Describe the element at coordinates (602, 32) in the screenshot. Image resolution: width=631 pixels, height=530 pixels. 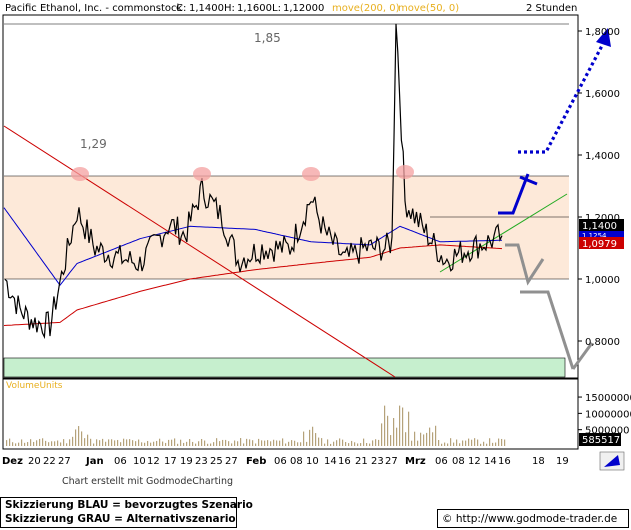
I see `price-tick-label: 1,8000` at that location.